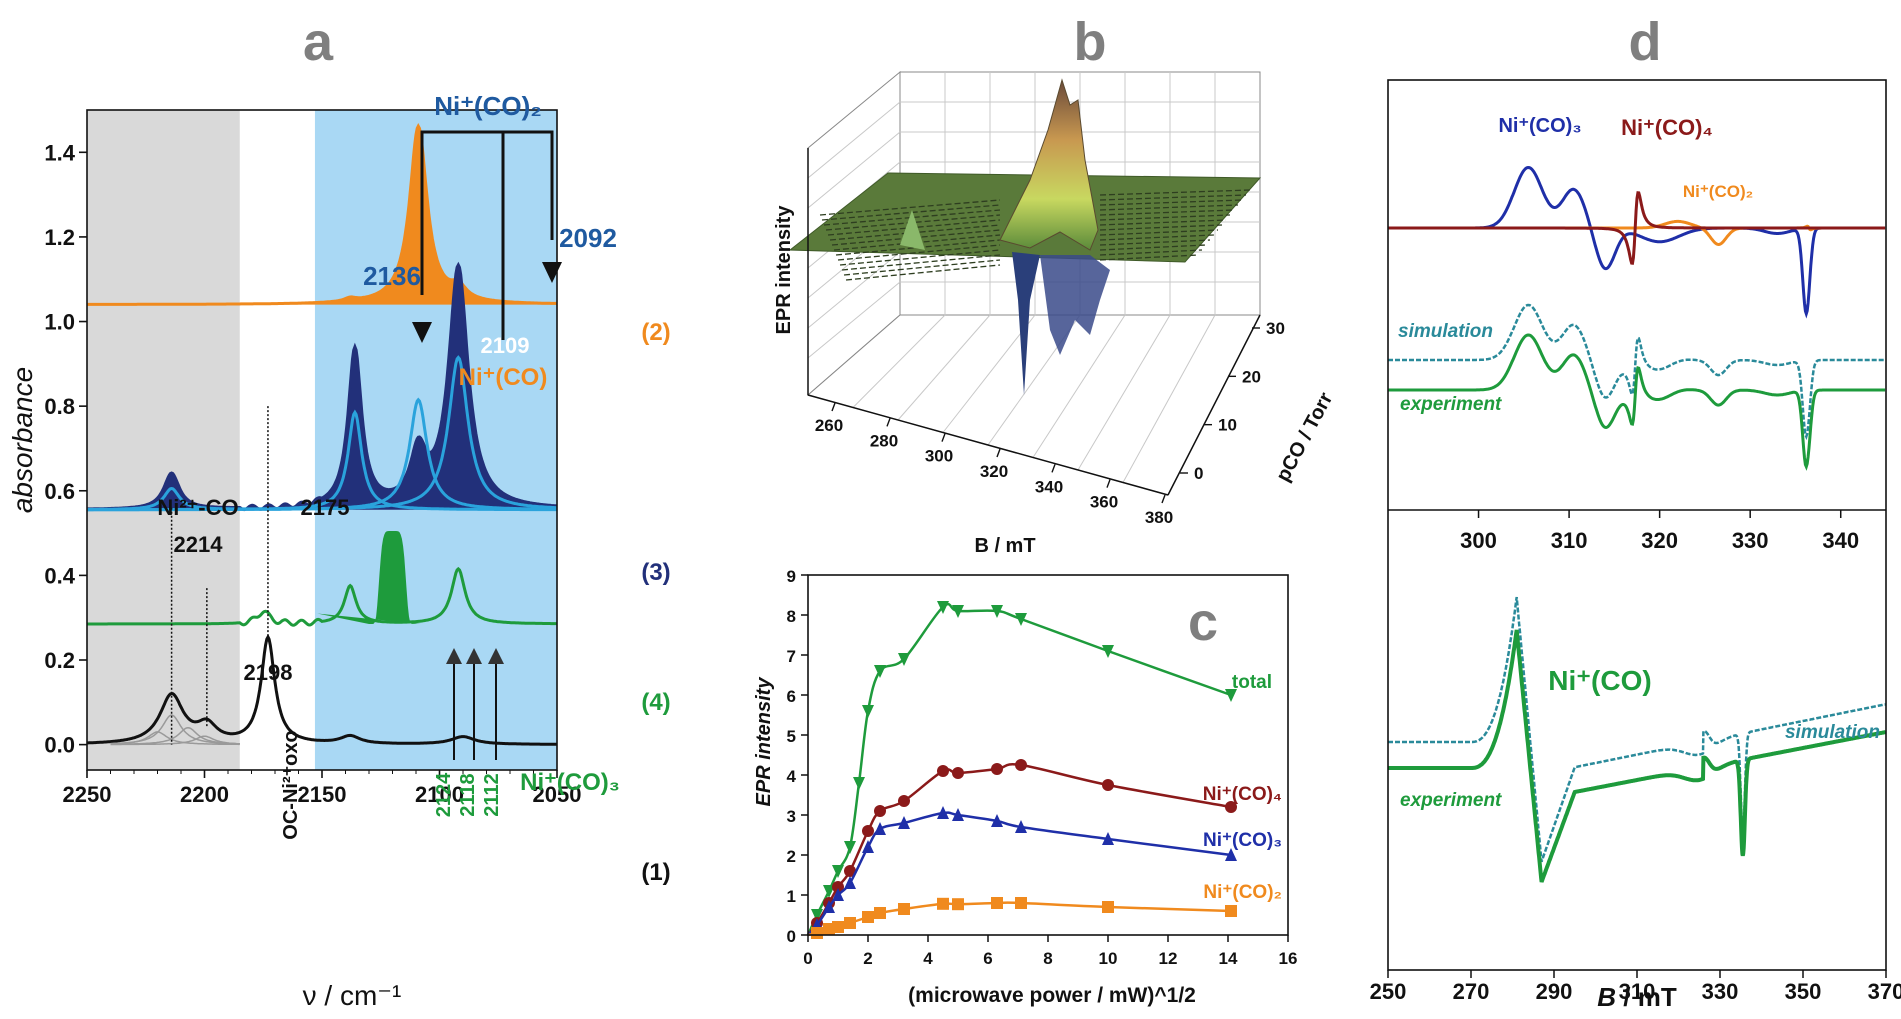  I want to click on d-bottom-tick-label: 350, so click(1803, 991).